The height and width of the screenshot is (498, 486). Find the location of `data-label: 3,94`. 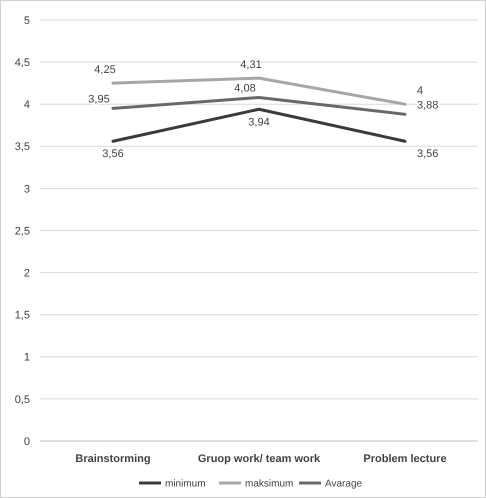

data-label: 3,94 is located at coordinates (259, 122).